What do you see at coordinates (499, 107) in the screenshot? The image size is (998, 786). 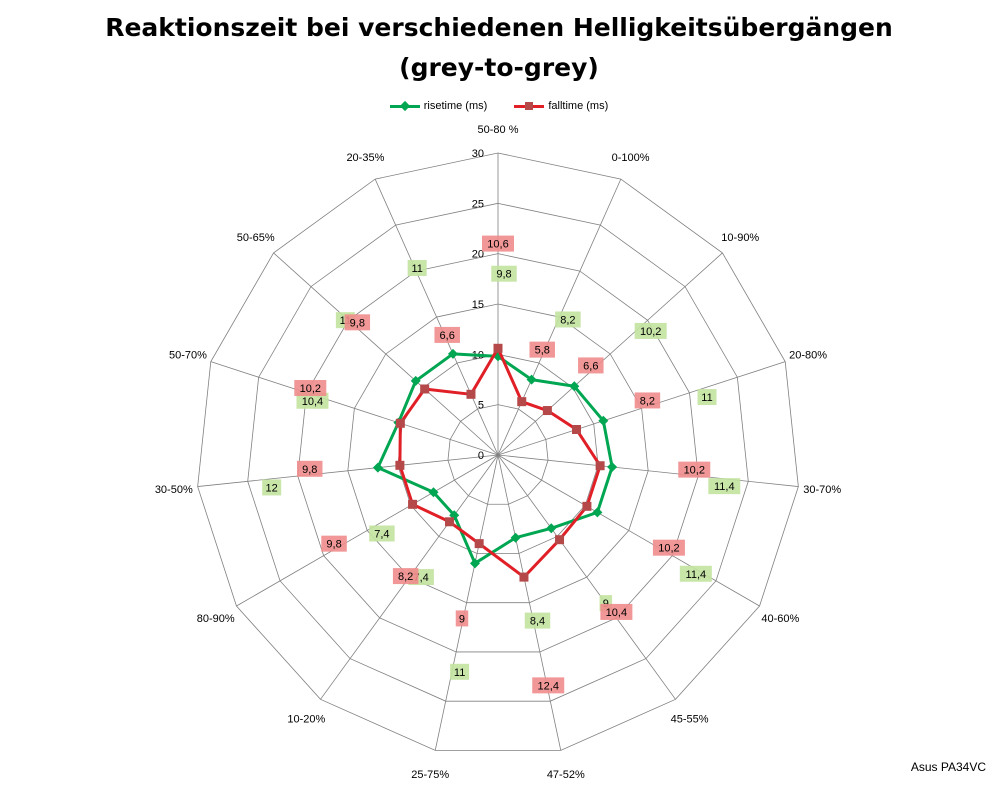 I see `legend: risetime (ms) falltime (ms)` at bounding box center [499, 107].